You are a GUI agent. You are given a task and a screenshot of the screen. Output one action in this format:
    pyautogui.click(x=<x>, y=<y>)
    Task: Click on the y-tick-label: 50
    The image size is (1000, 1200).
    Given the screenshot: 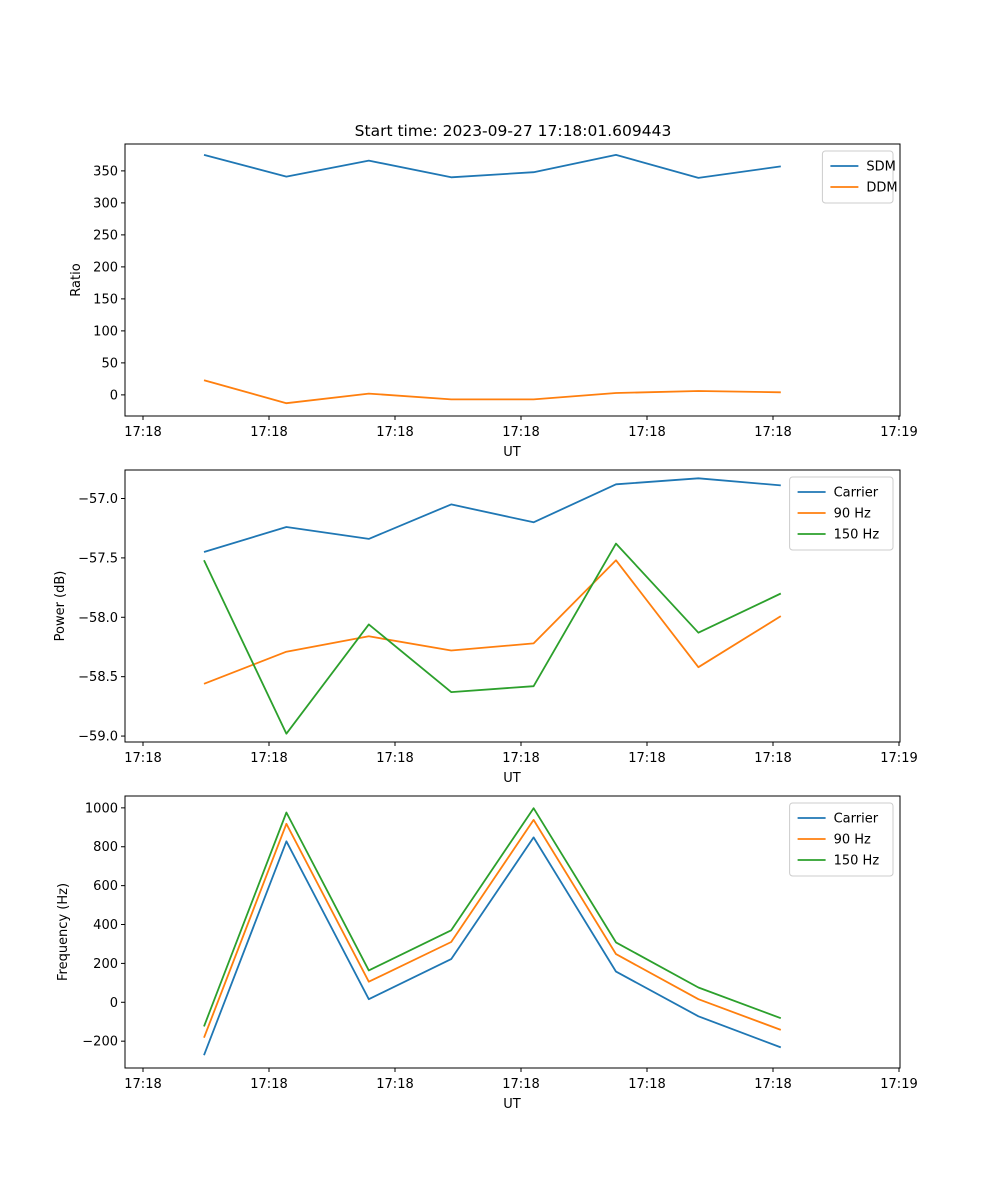 What is the action you would take?
    pyautogui.click(x=109, y=363)
    